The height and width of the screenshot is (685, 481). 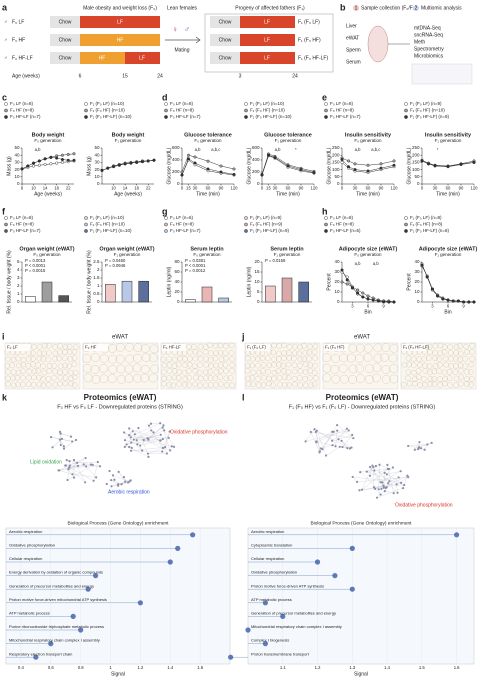 I want to click on legend-label: F₁ (F₀ LF) (n=8), so click(x=426, y=217).